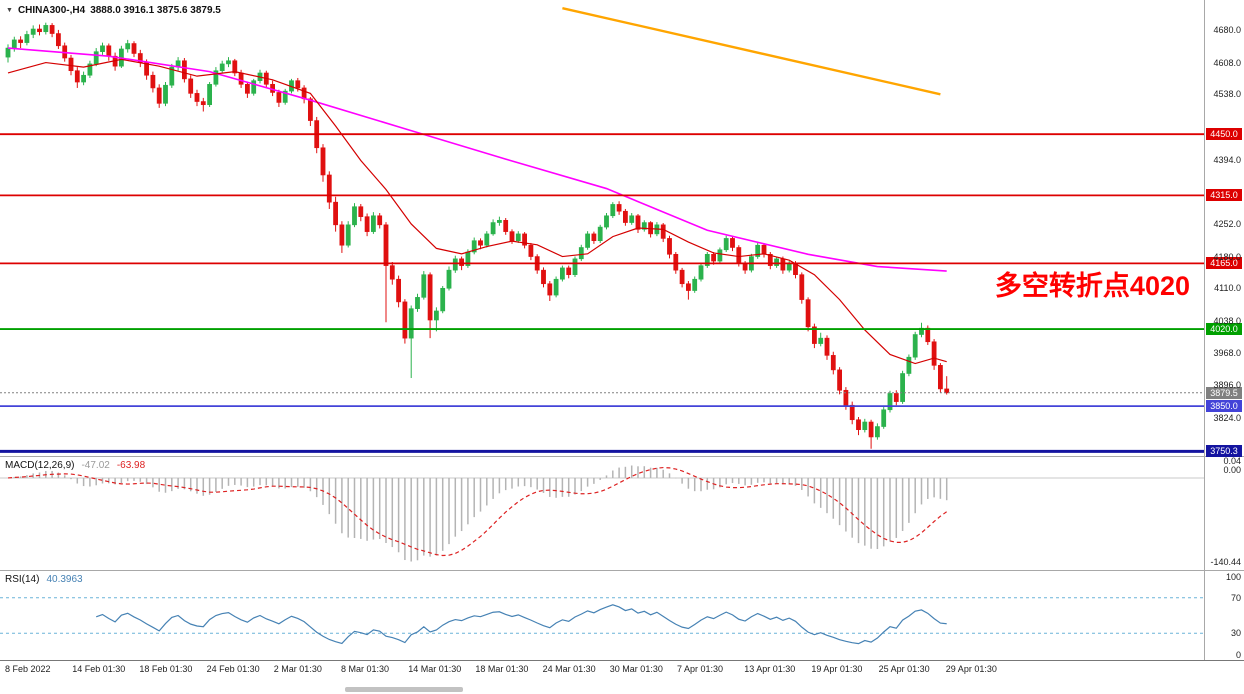 The image size is (1244, 694). I want to click on indicator-scale-label: 100, so click(1233, 577).